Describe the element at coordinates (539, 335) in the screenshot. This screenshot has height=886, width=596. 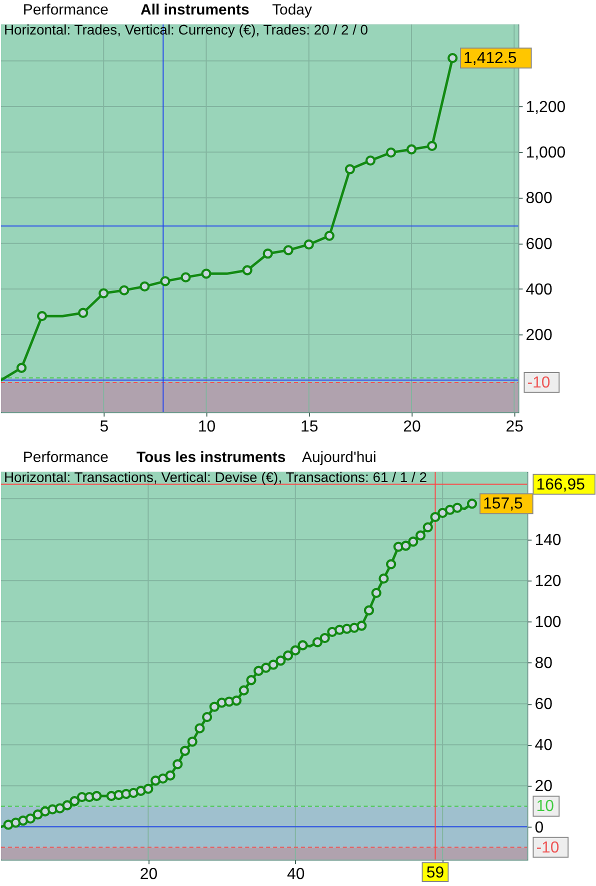
I see `y-tick-label: 200` at that location.